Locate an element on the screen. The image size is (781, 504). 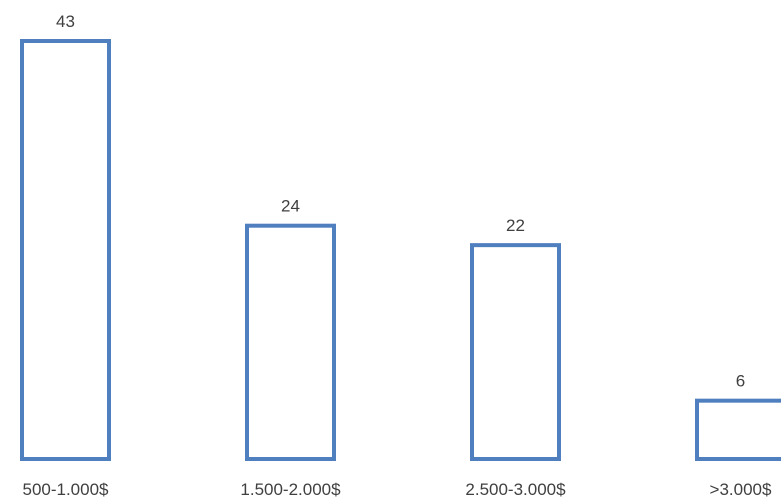
x-tick-label-2: 1.500-2.000$ is located at coordinates (290, 489).